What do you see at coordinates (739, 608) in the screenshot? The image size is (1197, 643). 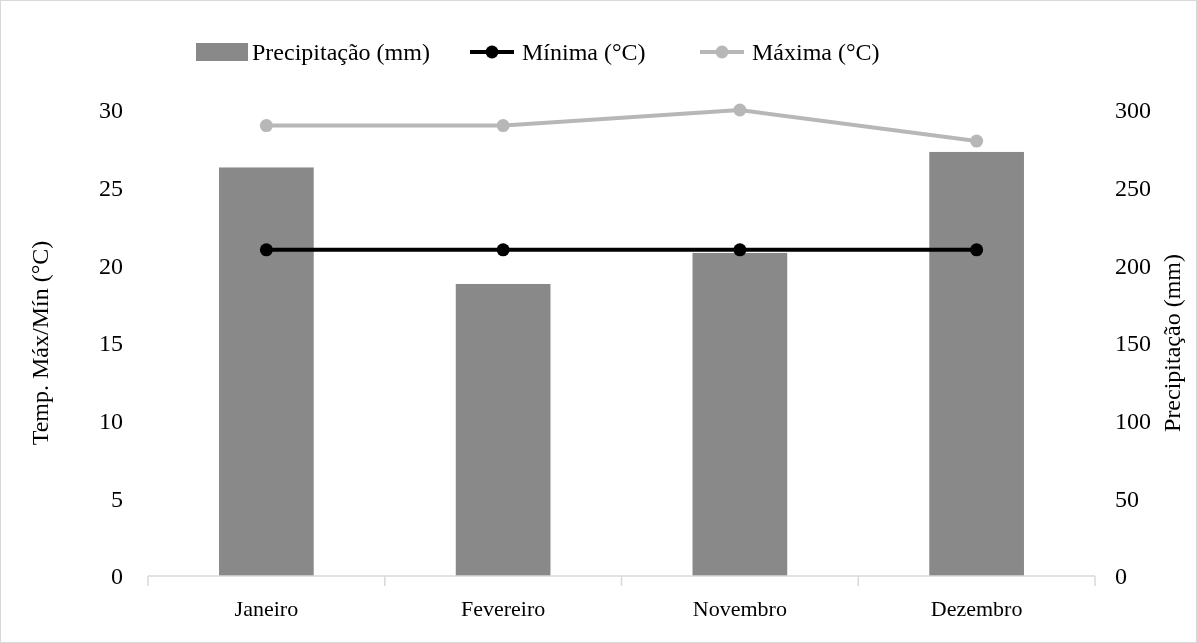 I see `x-tick-label: Novembro` at bounding box center [739, 608].